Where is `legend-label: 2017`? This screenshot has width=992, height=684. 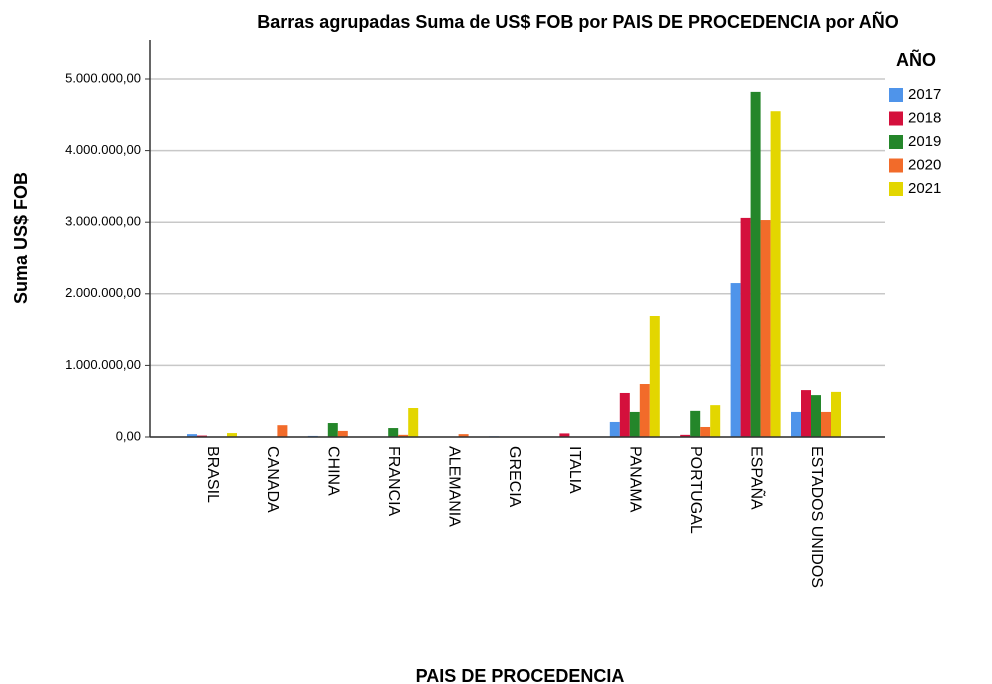
legend-label: 2017 is located at coordinates (924, 94).